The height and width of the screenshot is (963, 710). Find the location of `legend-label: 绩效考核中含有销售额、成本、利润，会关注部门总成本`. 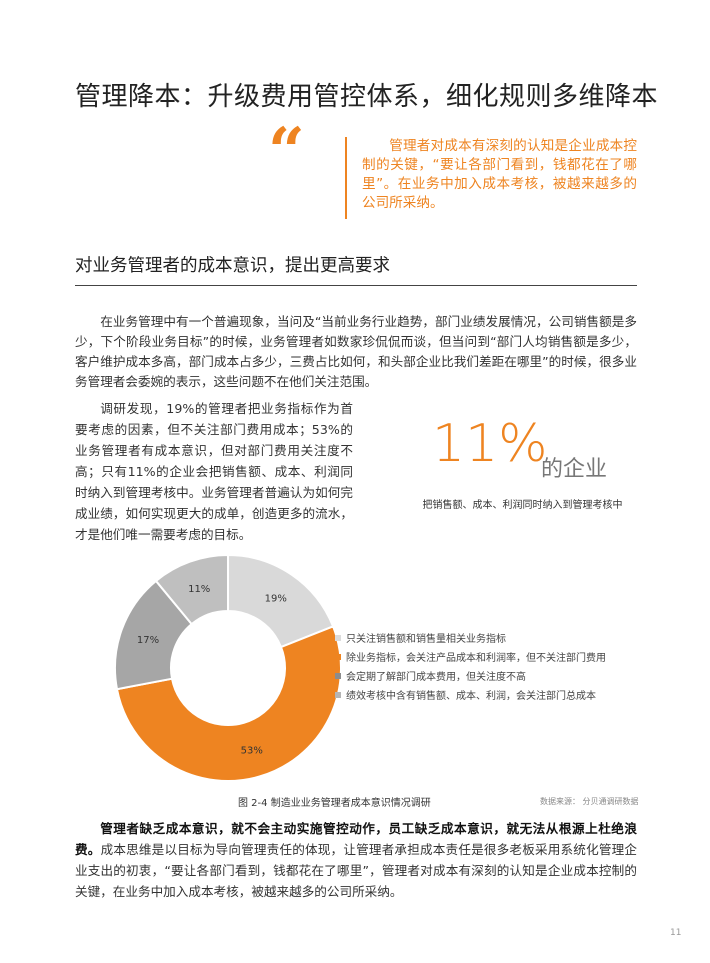

legend-label: 绩效考核中含有销售额、成本、利润，会关注部门总成本 is located at coordinates (471, 696).